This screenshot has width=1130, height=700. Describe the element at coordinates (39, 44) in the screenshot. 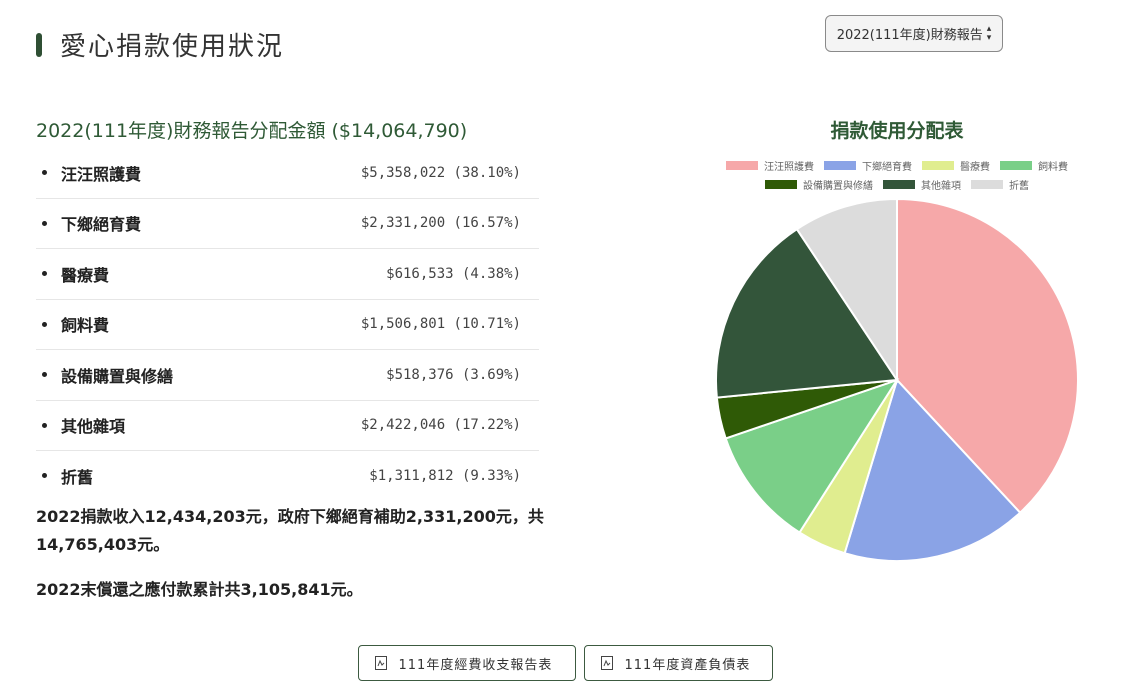

I see `title-accent-bar` at that location.